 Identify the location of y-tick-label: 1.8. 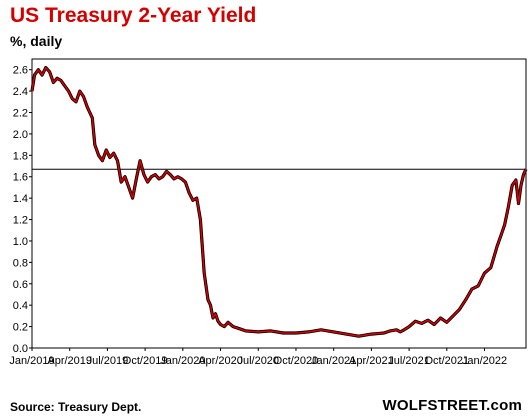
(20, 156).